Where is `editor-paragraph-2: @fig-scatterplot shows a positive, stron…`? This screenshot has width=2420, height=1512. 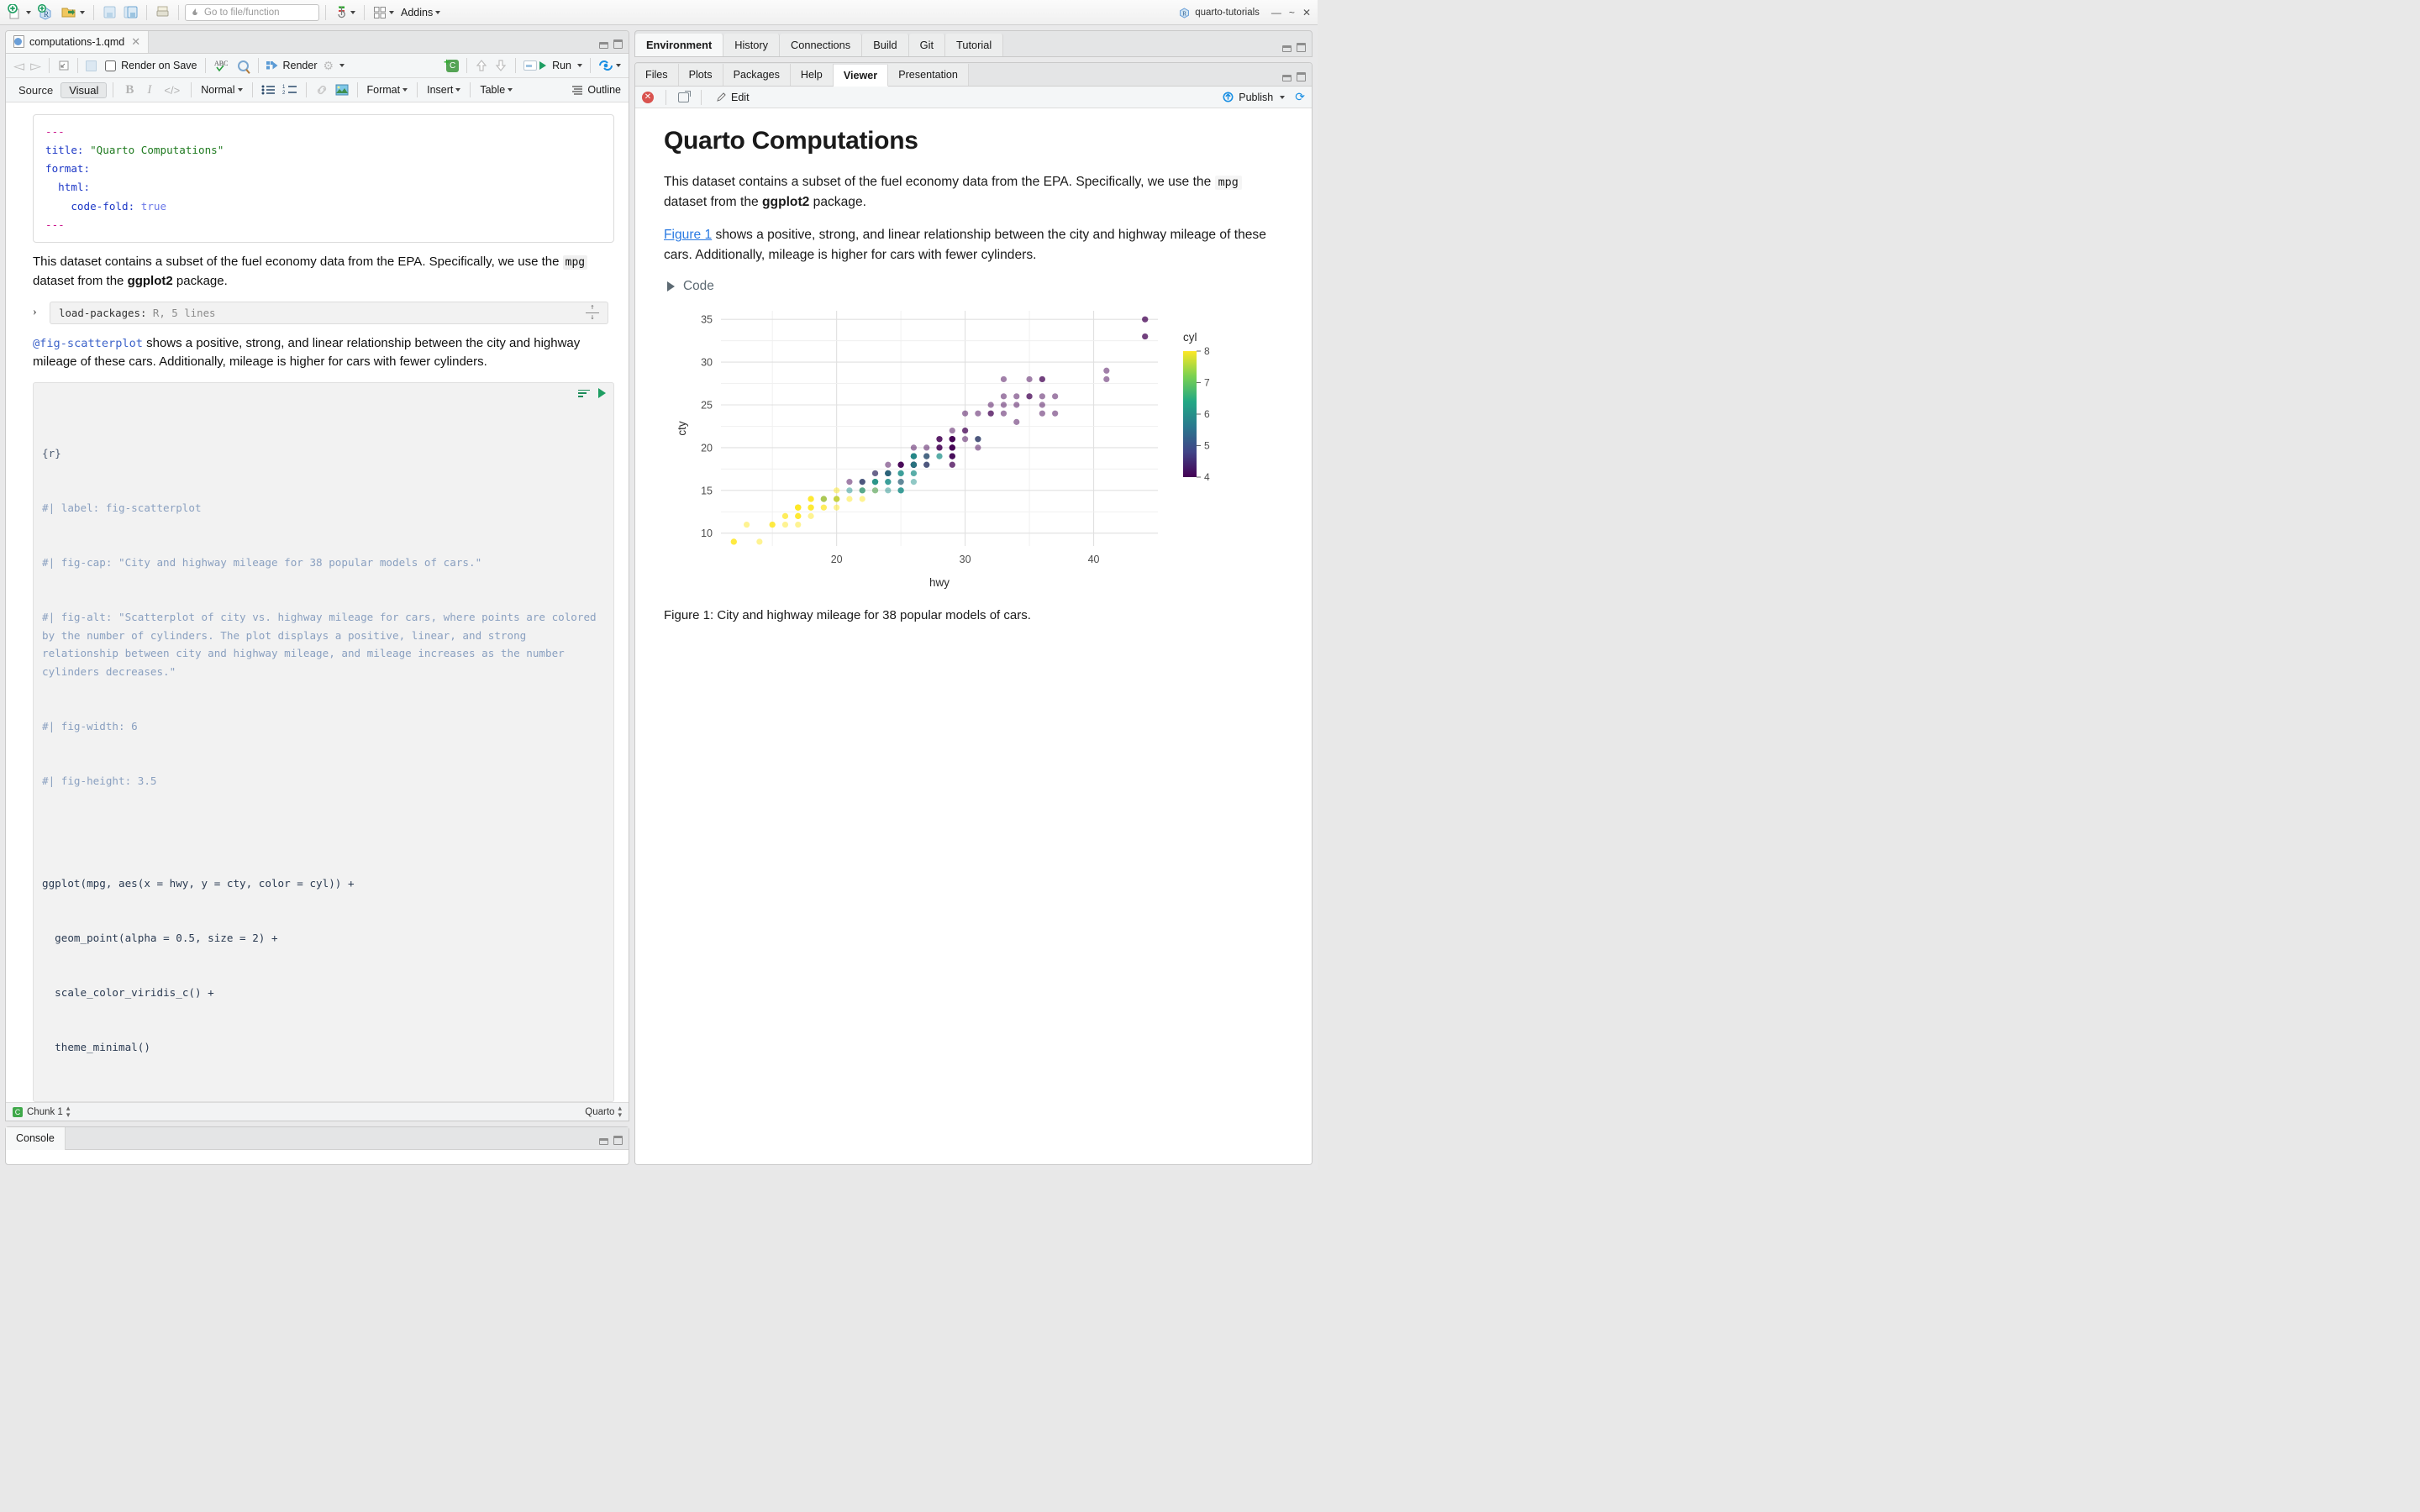
editor-paragraph-2: @fig-scatterplot shows a positive, stron… is located at coordinates (317, 353).